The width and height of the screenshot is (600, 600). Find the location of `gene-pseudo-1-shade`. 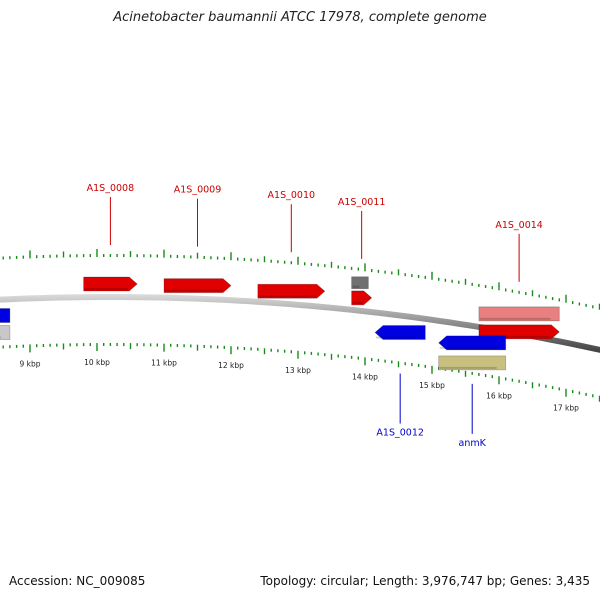

gene-pseudo-1-shade is located at coordinates (468, 367).